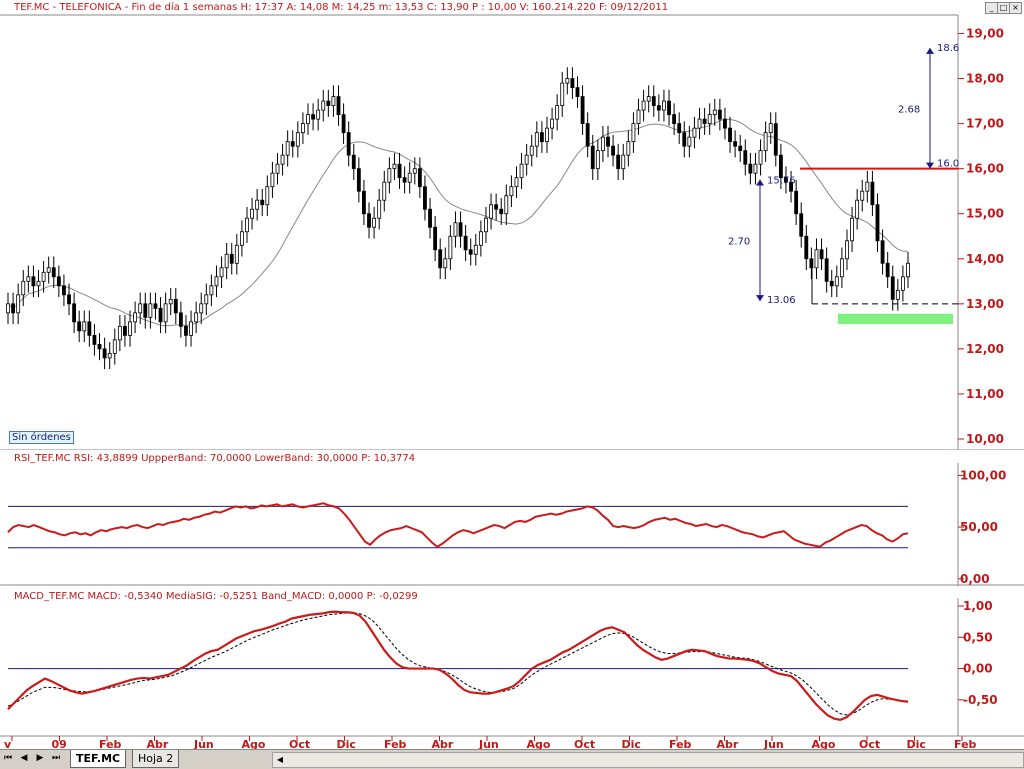 Image resolution: width=1024 pixels, height=769 pixels. Describe the element at coordinates (985, 439) in the screenshot. I see `price-tick-label: 10,00` at that location.